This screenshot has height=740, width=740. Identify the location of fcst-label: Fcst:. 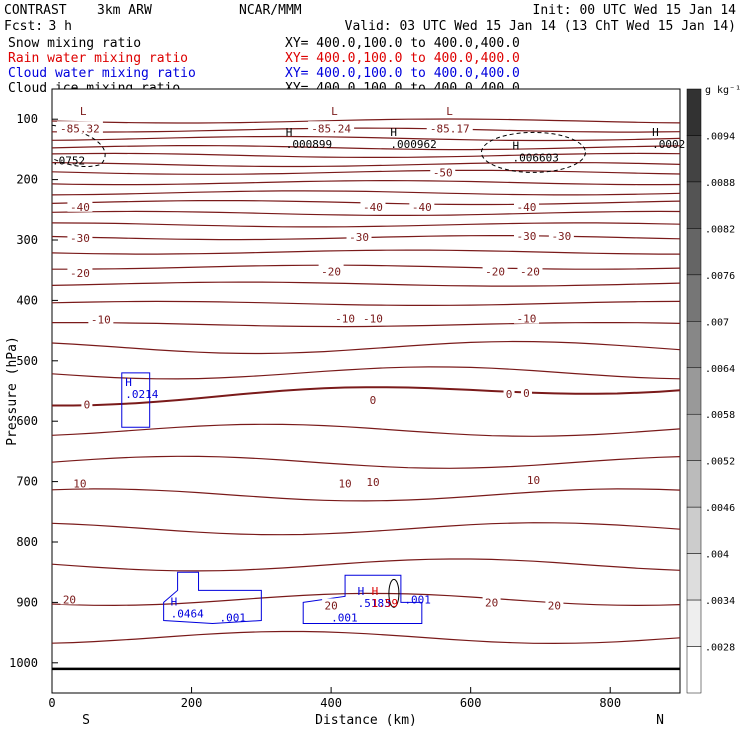
(23, 26).